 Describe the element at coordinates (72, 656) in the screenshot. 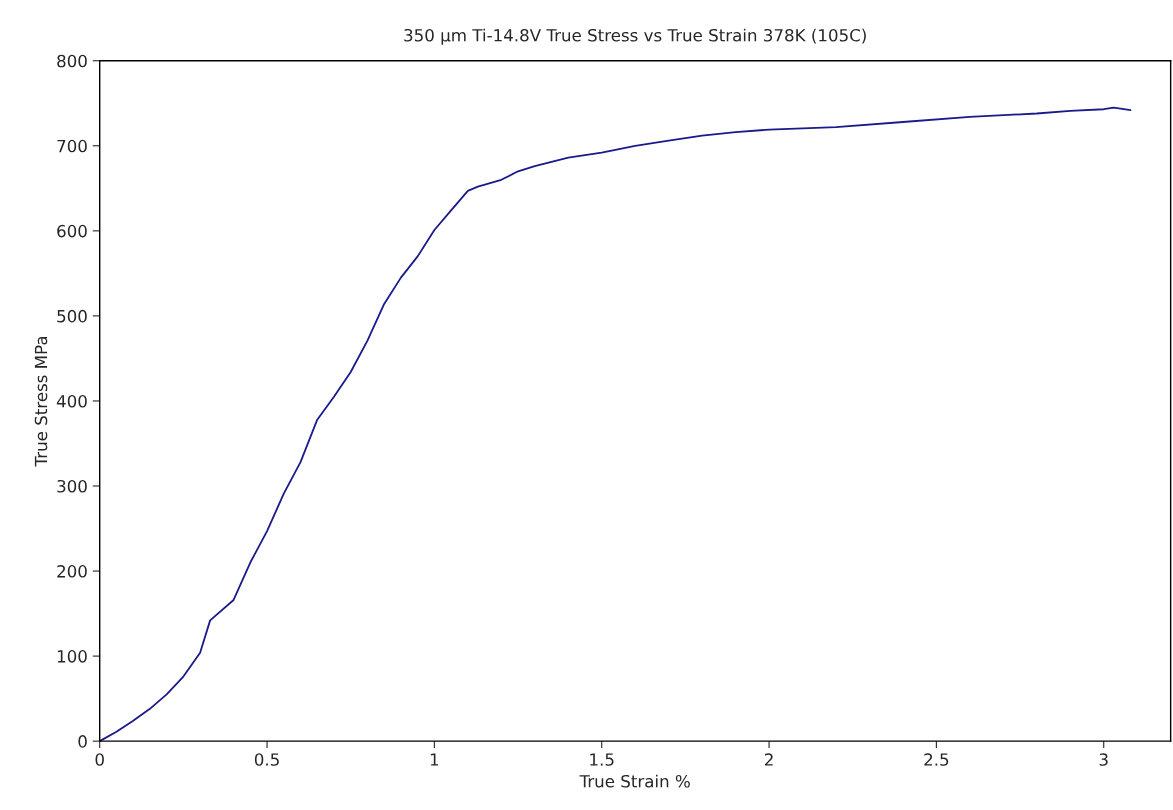

I see `y-tick-label: 100` at that location.